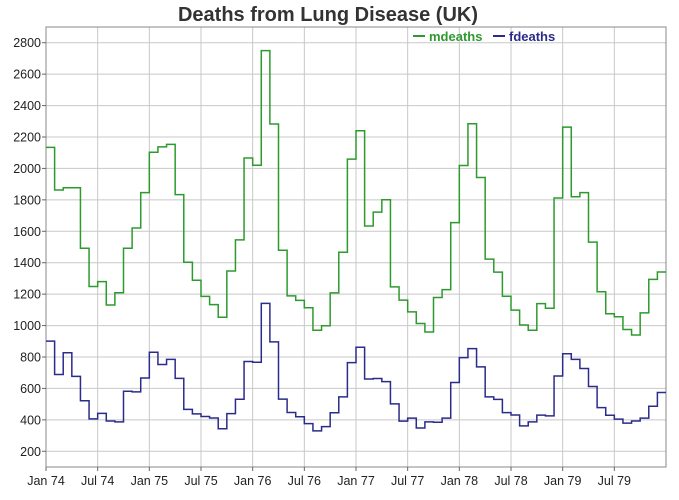  What do you see at coordinates (27, 169) in the screenshot?
I see `y-tick-label: 2000` at bounding box center [27, 169].